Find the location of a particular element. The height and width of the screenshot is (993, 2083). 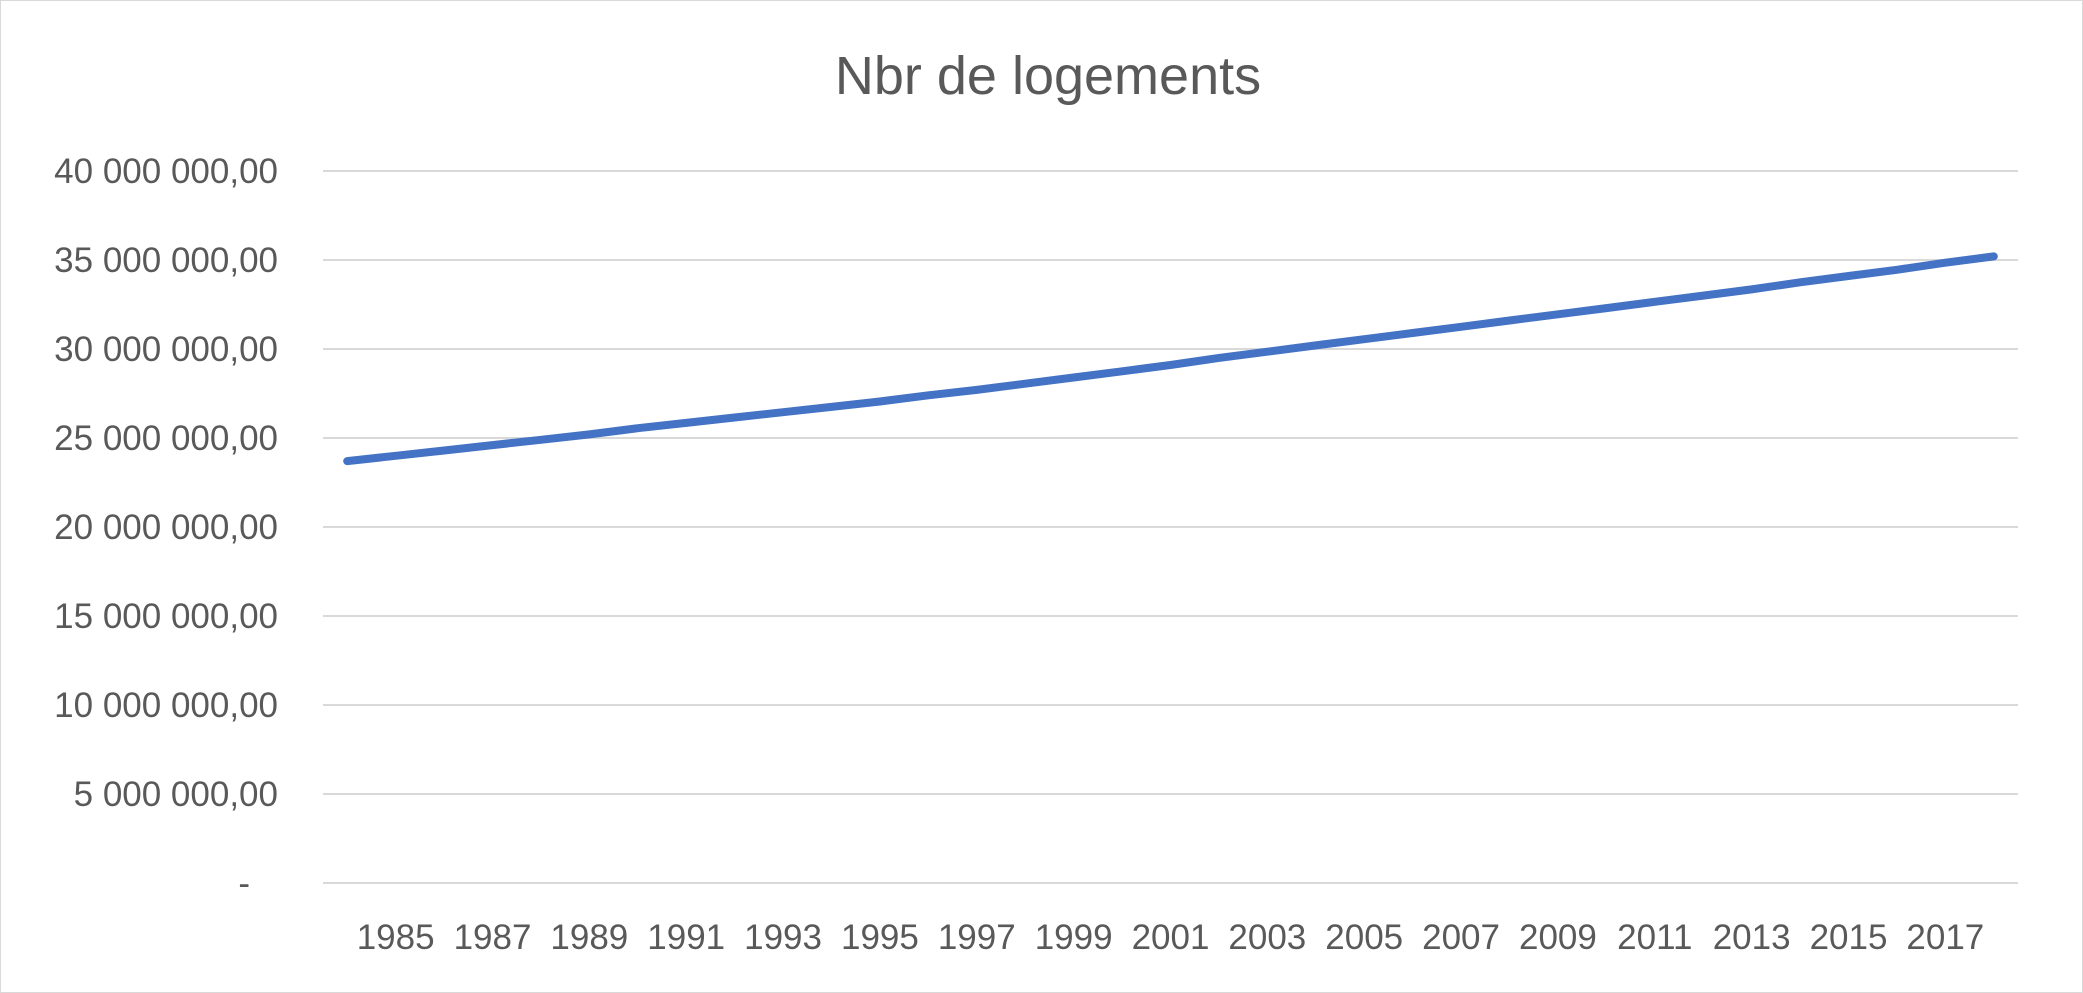

x-tick-label: 2009 is located at coordinates (1558, 937).